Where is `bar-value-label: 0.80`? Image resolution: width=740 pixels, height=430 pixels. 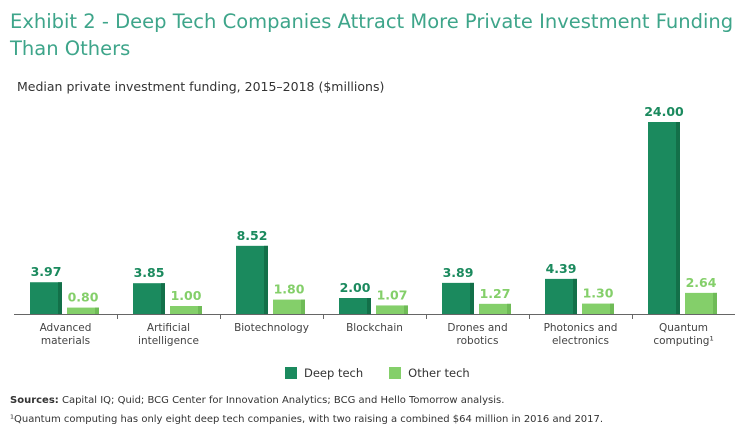
bar-value-label: 0.80 is located at coordinates (83, 297).